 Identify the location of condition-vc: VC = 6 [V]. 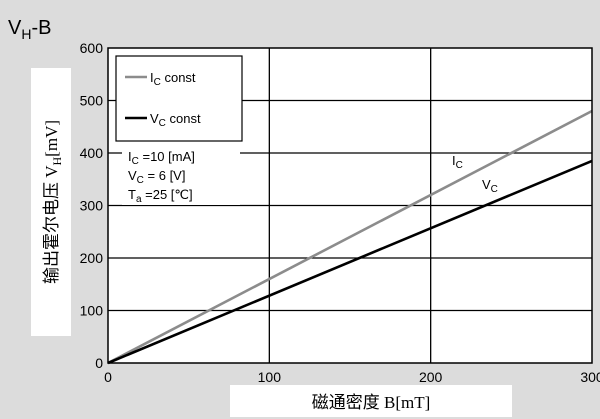
(156, 177).